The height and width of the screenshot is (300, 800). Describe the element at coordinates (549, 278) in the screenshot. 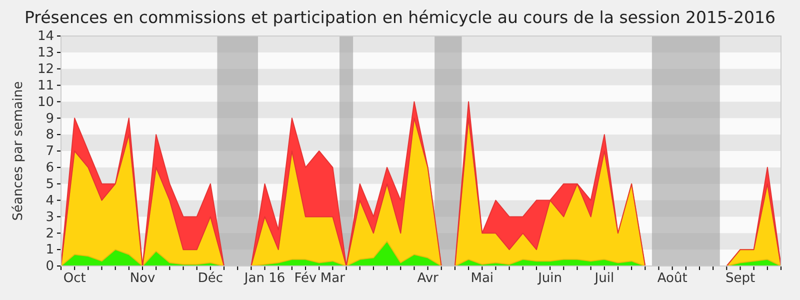

I see `x-tick-label: Juin` at that location.